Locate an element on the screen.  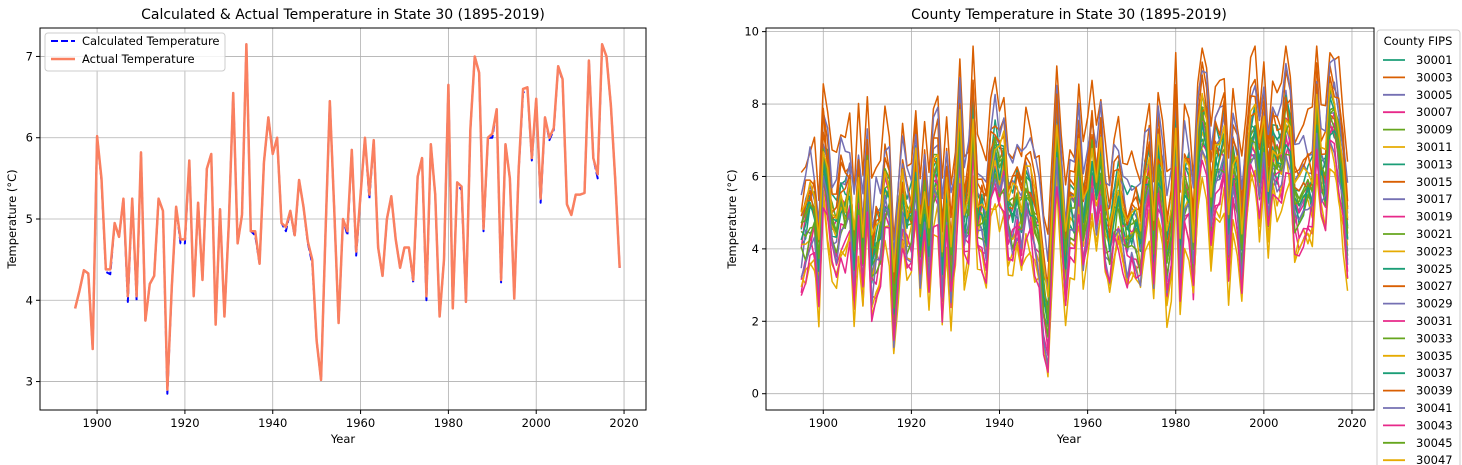
left-legend-box is located at coordinates (135, 52).